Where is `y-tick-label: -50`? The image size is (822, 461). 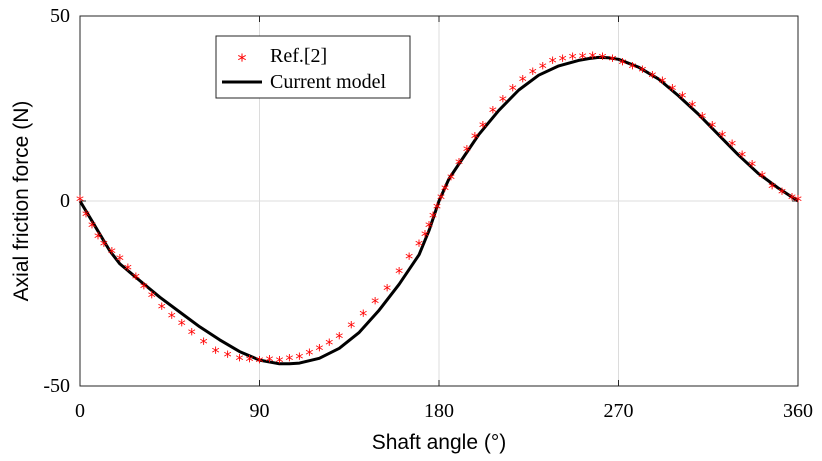
y-tick-label: -50 is located at coordinates (56, 386).